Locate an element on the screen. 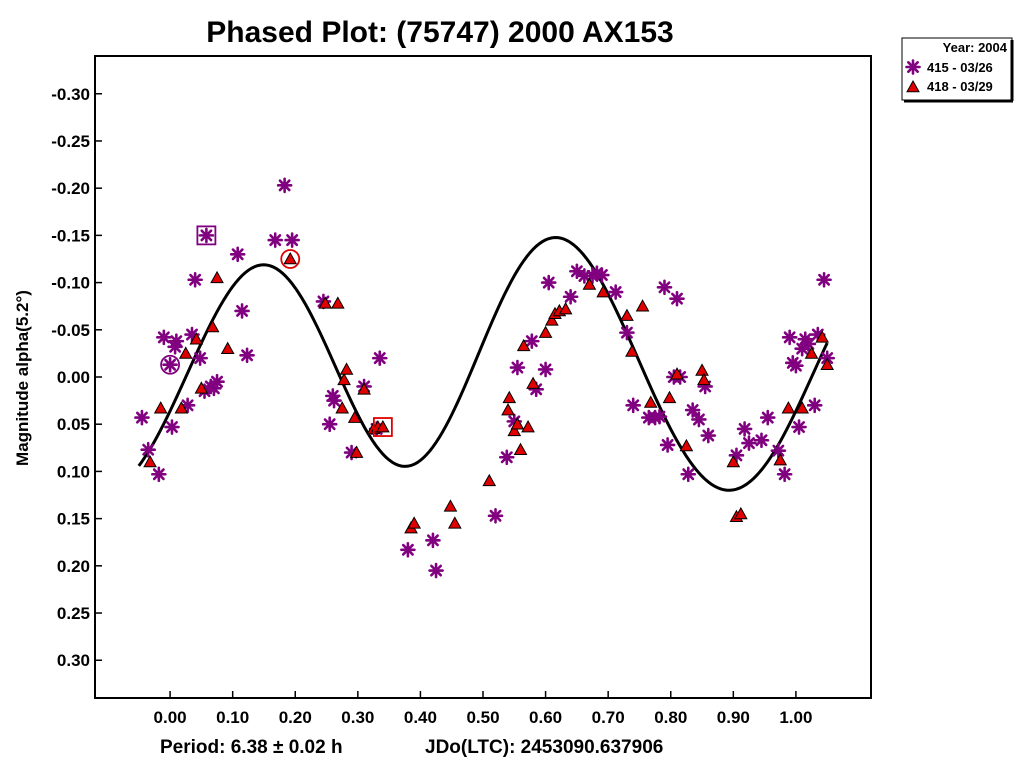  highlight-square is located at coordinates (206, 235).